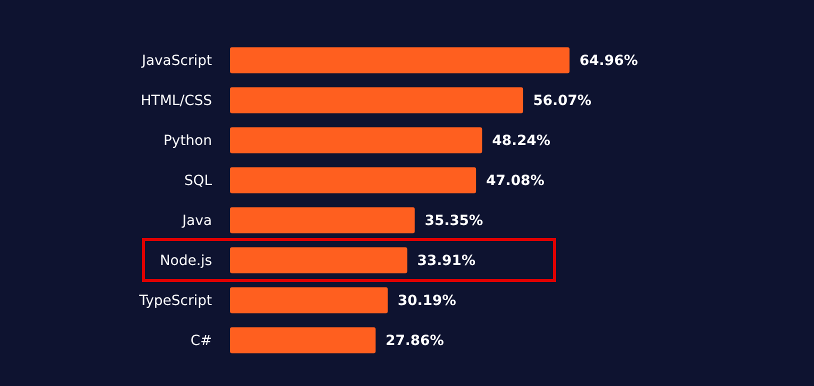 Image resolution: width=814 pixels, height=386 pixels. I want to click on y-tick-label: Node.js, so click(186, 260).